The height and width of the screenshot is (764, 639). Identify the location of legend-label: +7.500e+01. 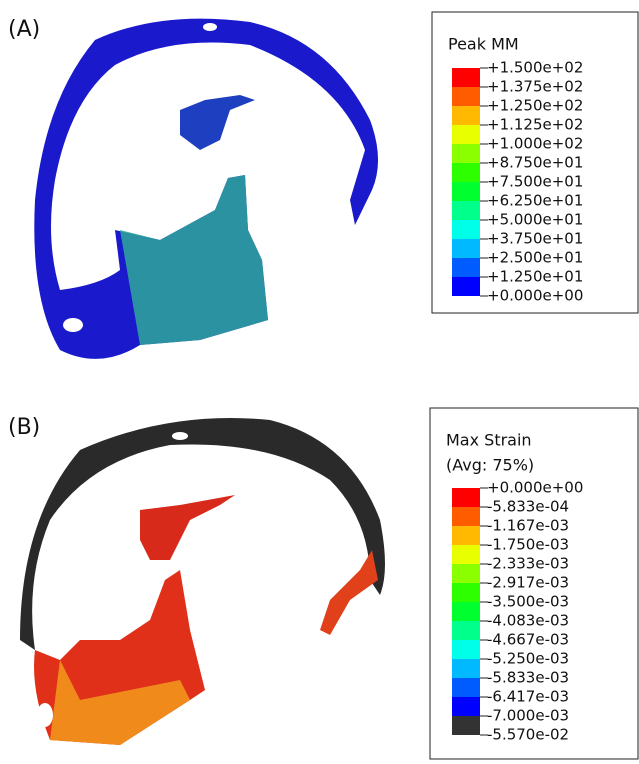
(535, 182).